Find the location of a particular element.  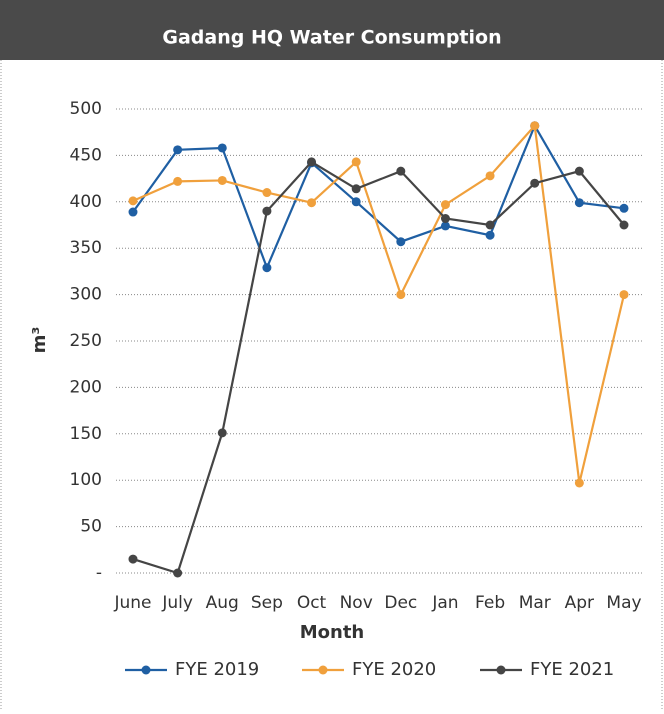

title-bar is located at coordinates (332, 30).